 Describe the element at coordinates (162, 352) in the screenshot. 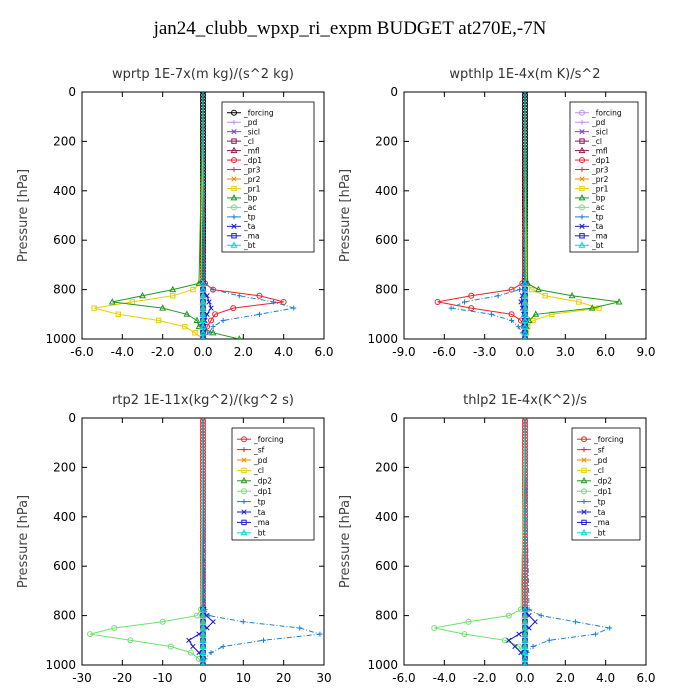

I see `x-tick-label: -2.0` at that location.